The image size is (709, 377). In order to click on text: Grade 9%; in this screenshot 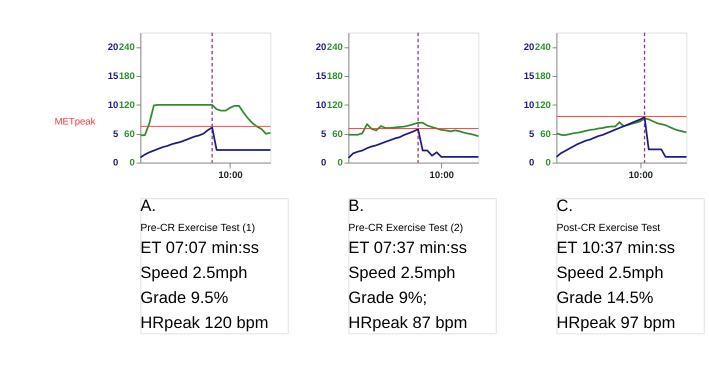, I will do `click(388, 298)`.